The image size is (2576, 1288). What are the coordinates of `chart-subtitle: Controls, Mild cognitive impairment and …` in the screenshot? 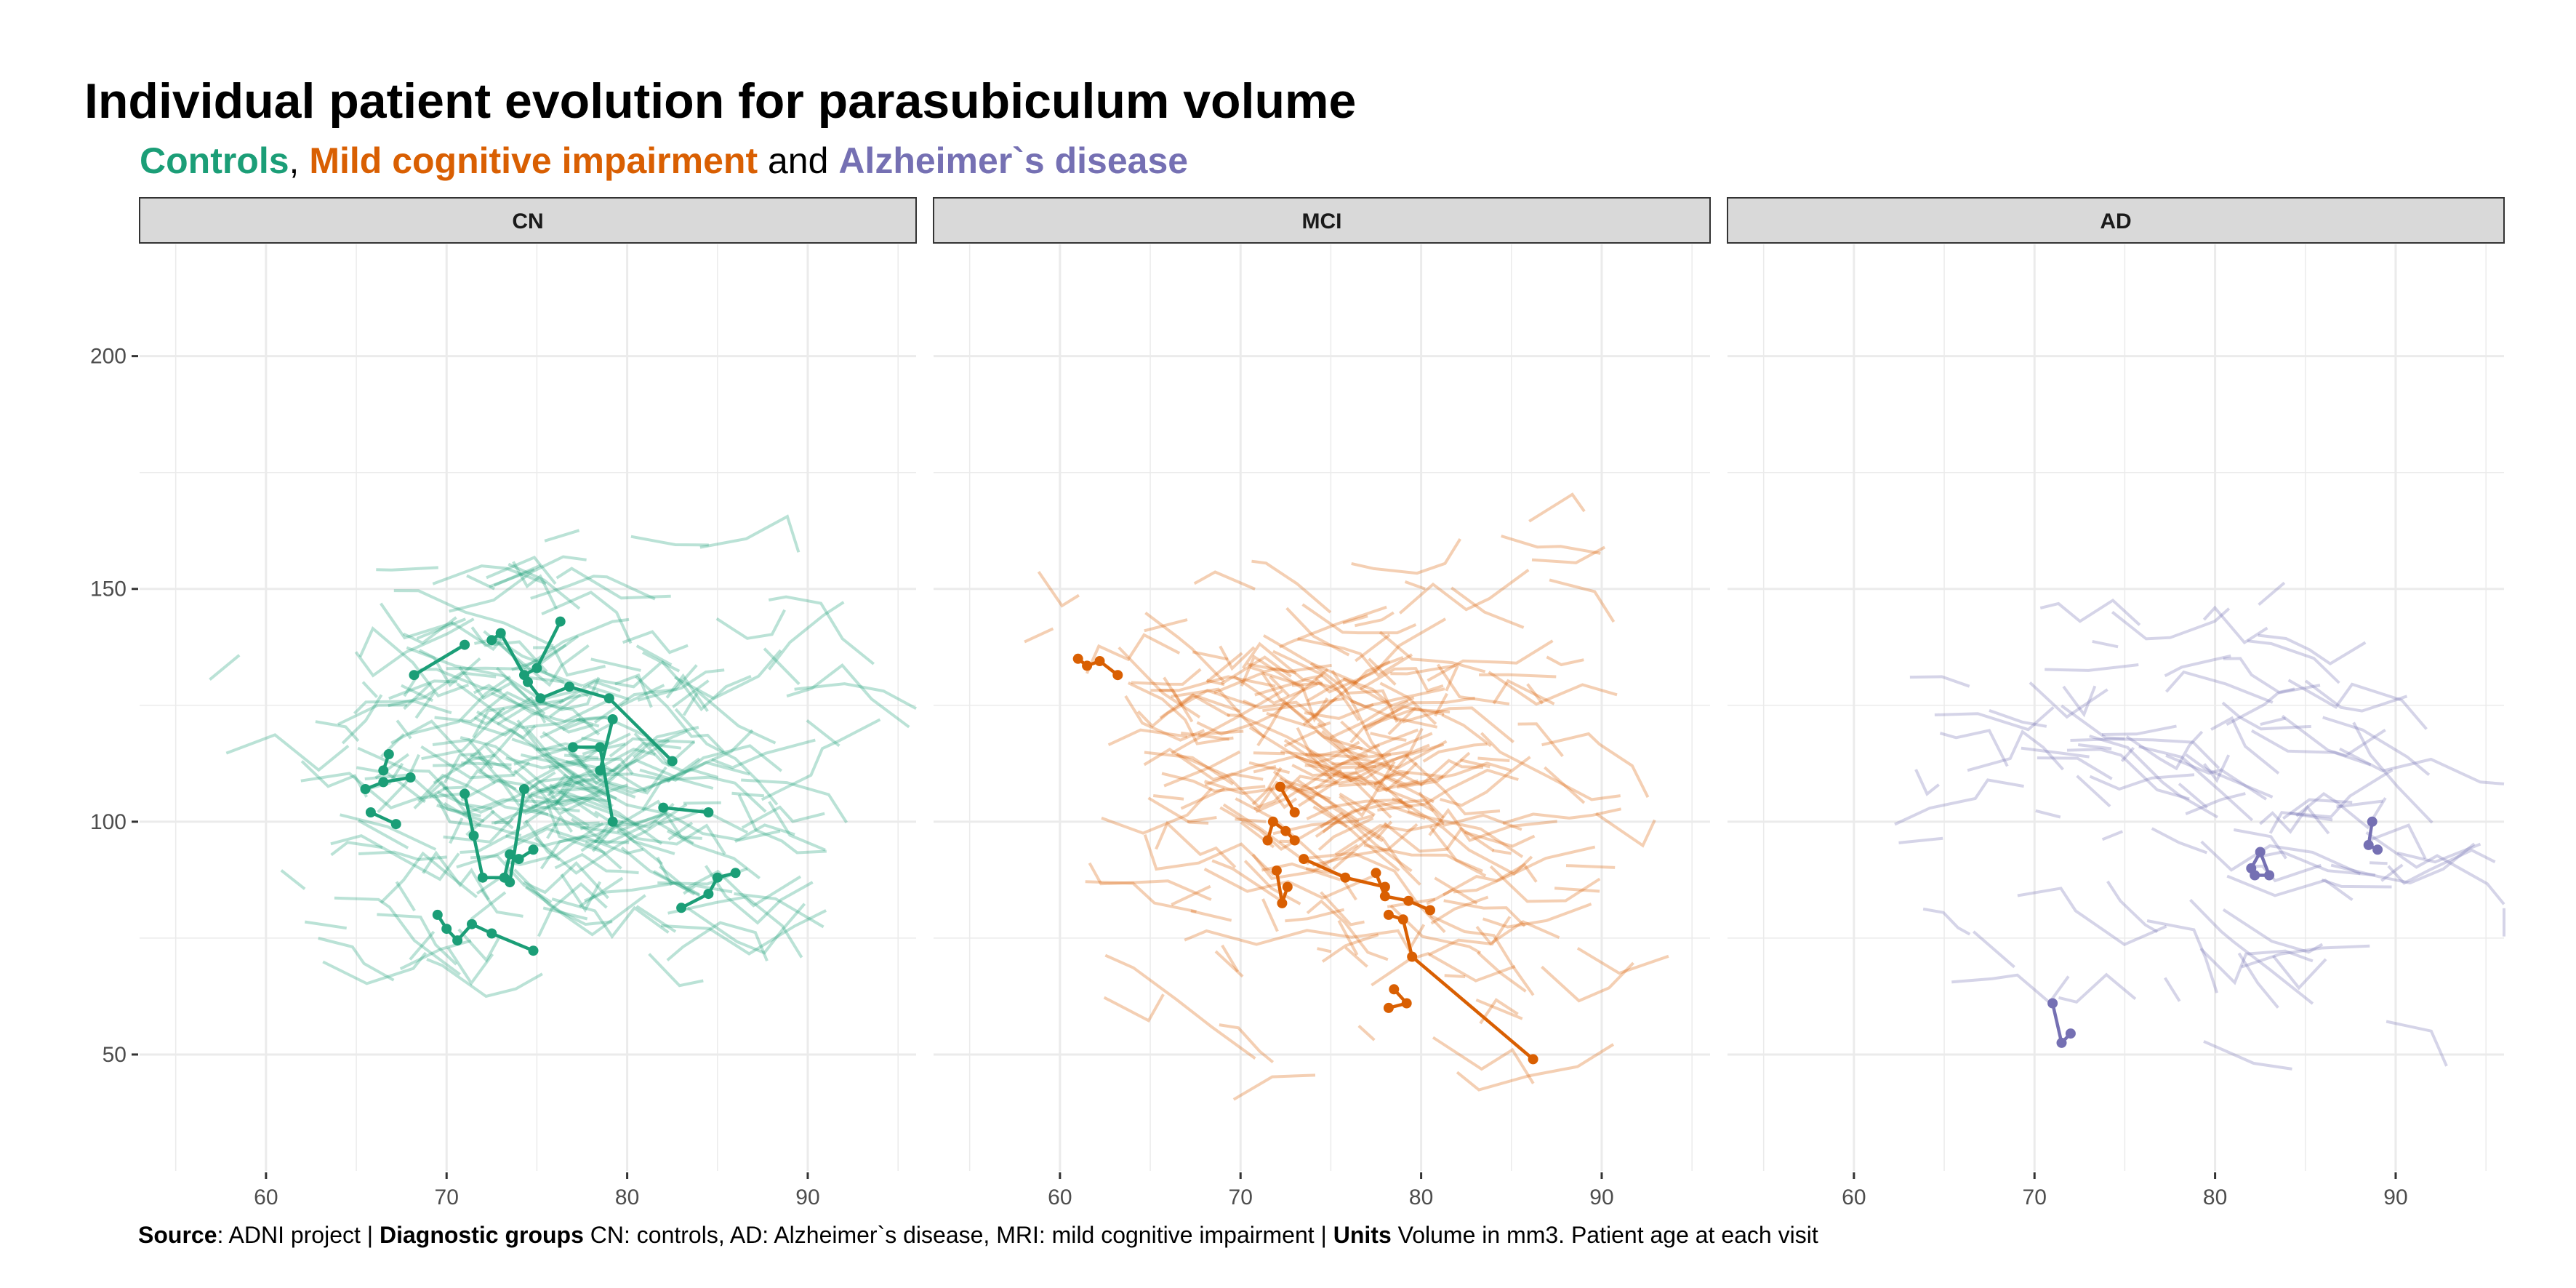 It's located at (664, 161).